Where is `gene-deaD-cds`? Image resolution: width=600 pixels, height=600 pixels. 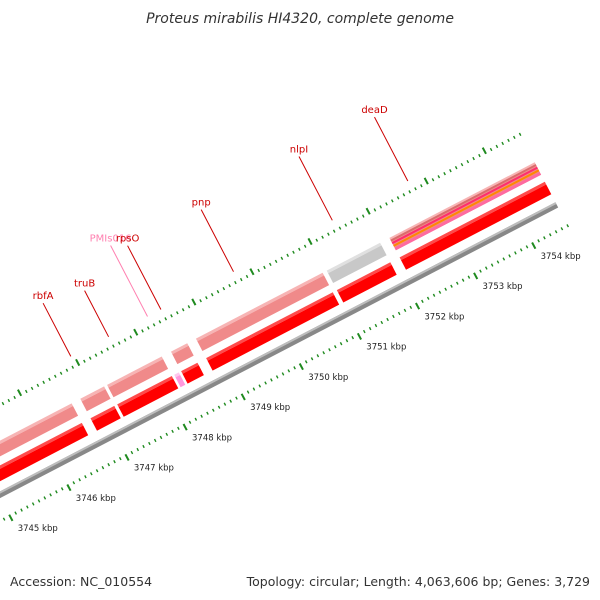
gene-deaD-cds is located at coordinates (475, 225).